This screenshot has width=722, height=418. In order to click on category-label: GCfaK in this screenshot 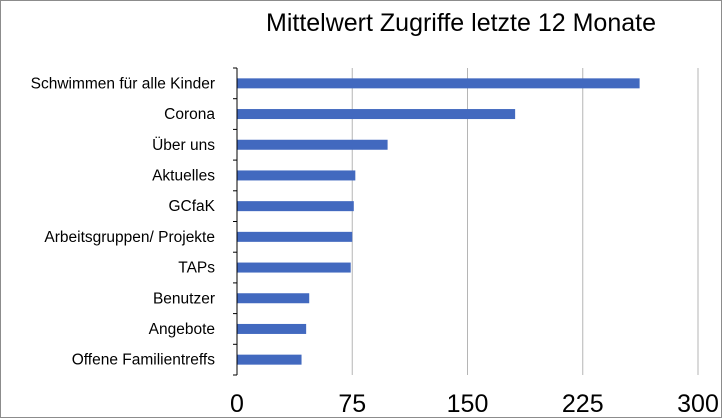, I will do `click(191, 206)`.